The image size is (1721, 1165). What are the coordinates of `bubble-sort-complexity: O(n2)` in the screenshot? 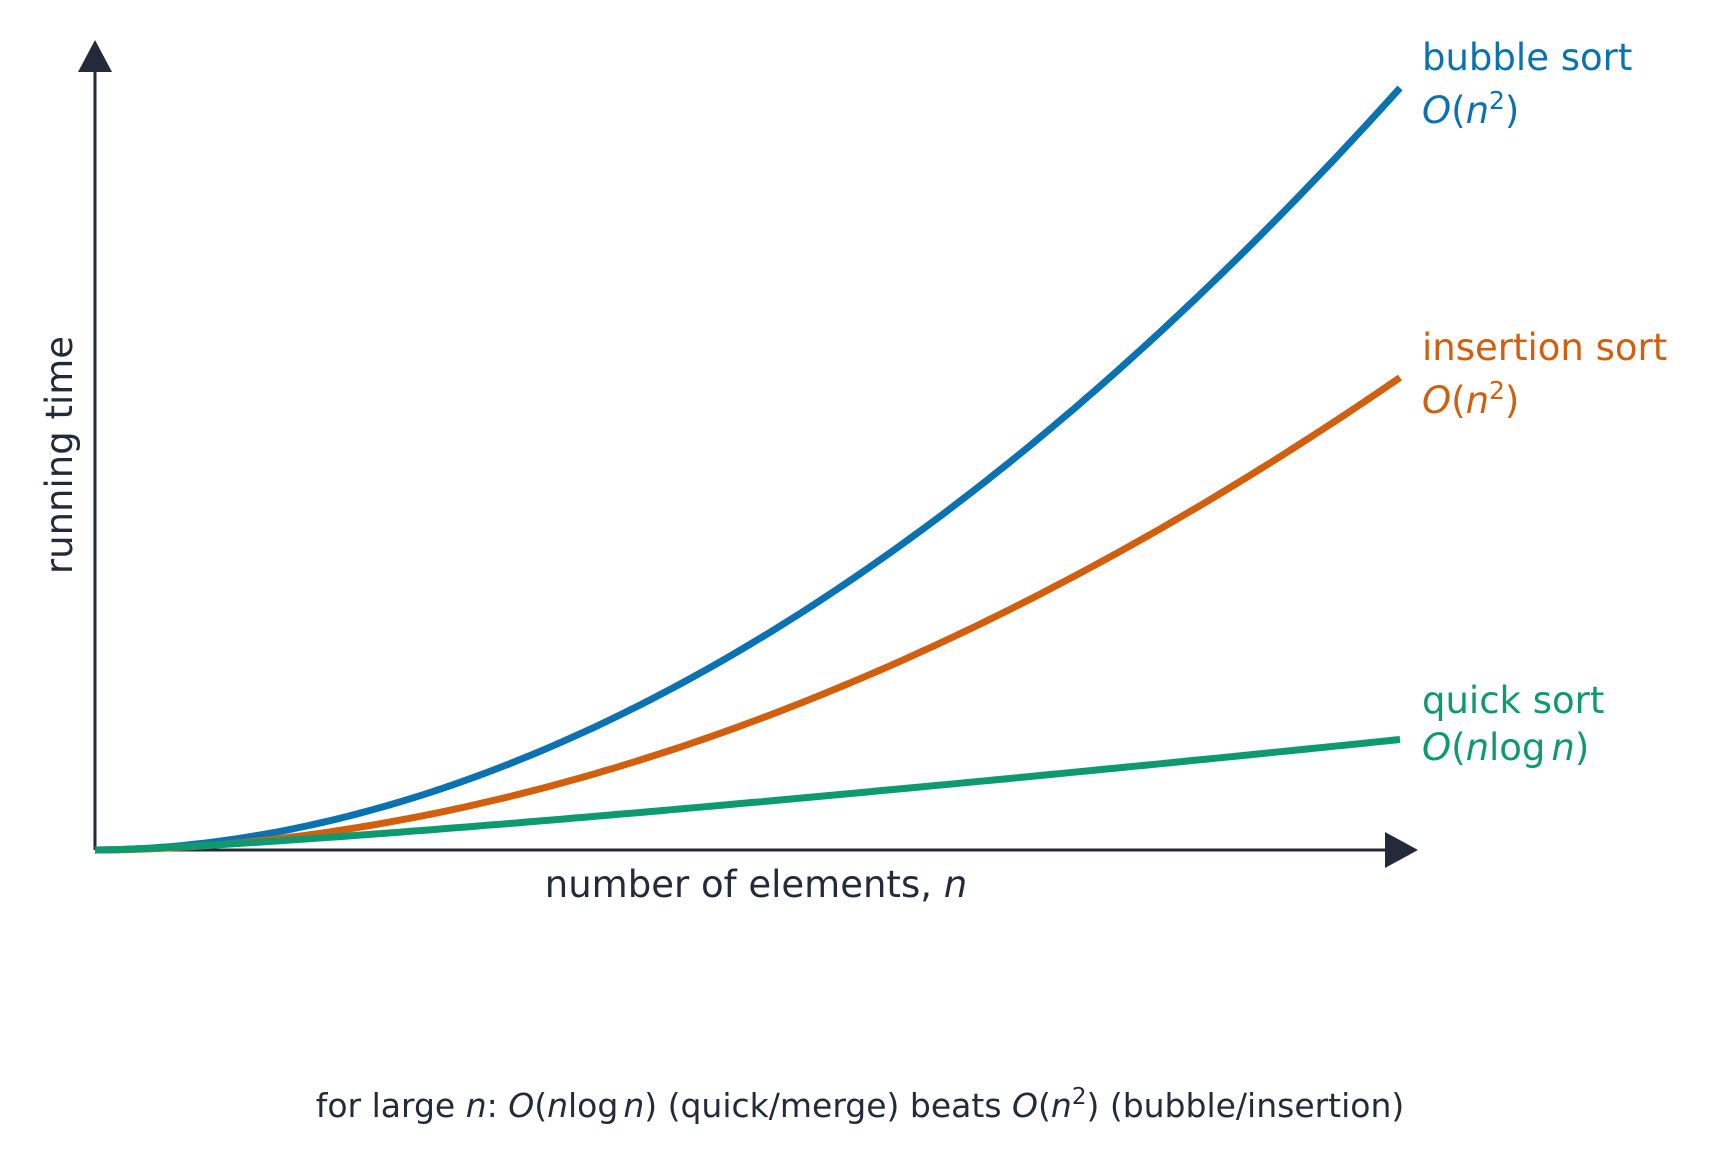 It's located at (1470, 109).